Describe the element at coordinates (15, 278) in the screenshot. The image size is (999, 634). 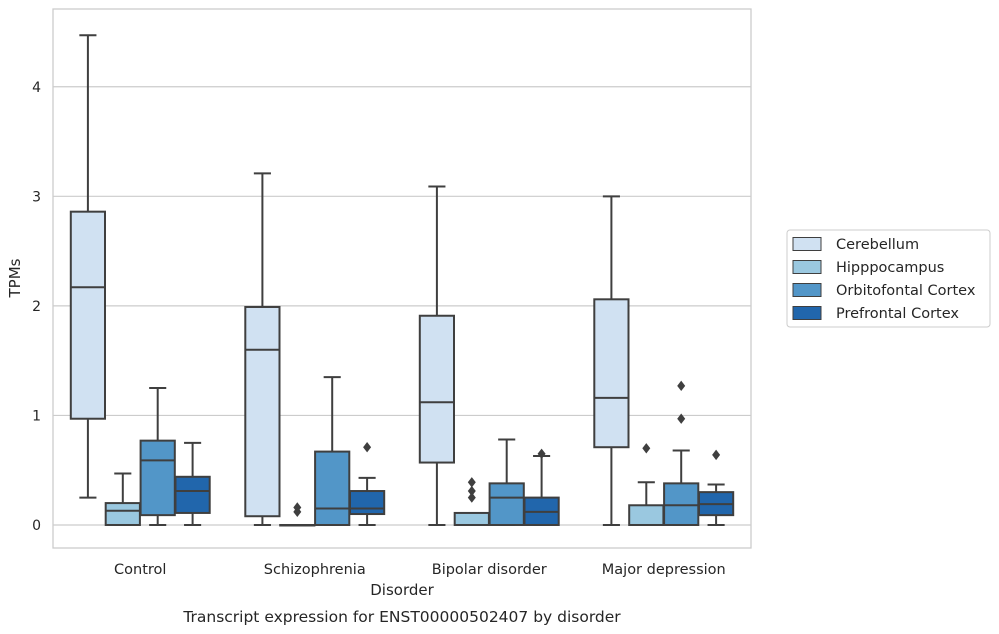
I see `y-axis-label: TPMs` at that location.